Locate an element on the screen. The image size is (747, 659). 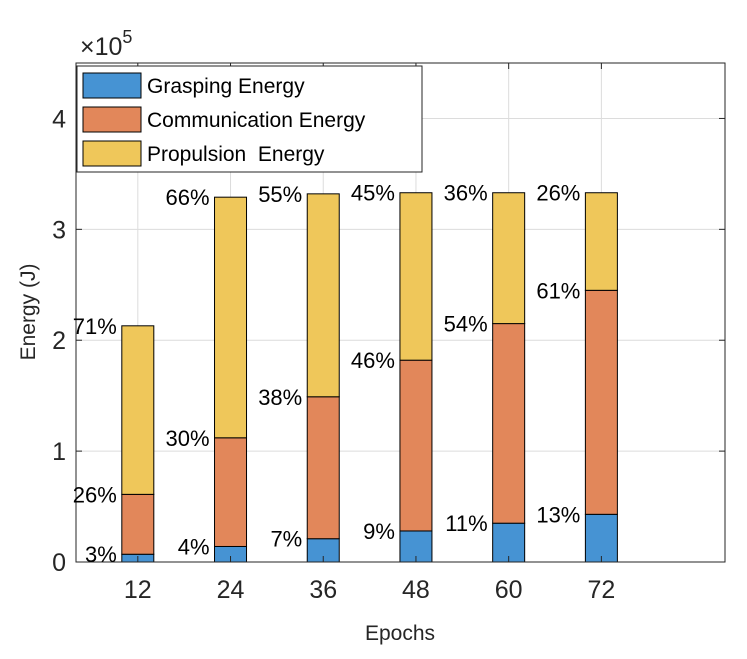
percent-label-communication: 54% is located at coordinates (466, 324).